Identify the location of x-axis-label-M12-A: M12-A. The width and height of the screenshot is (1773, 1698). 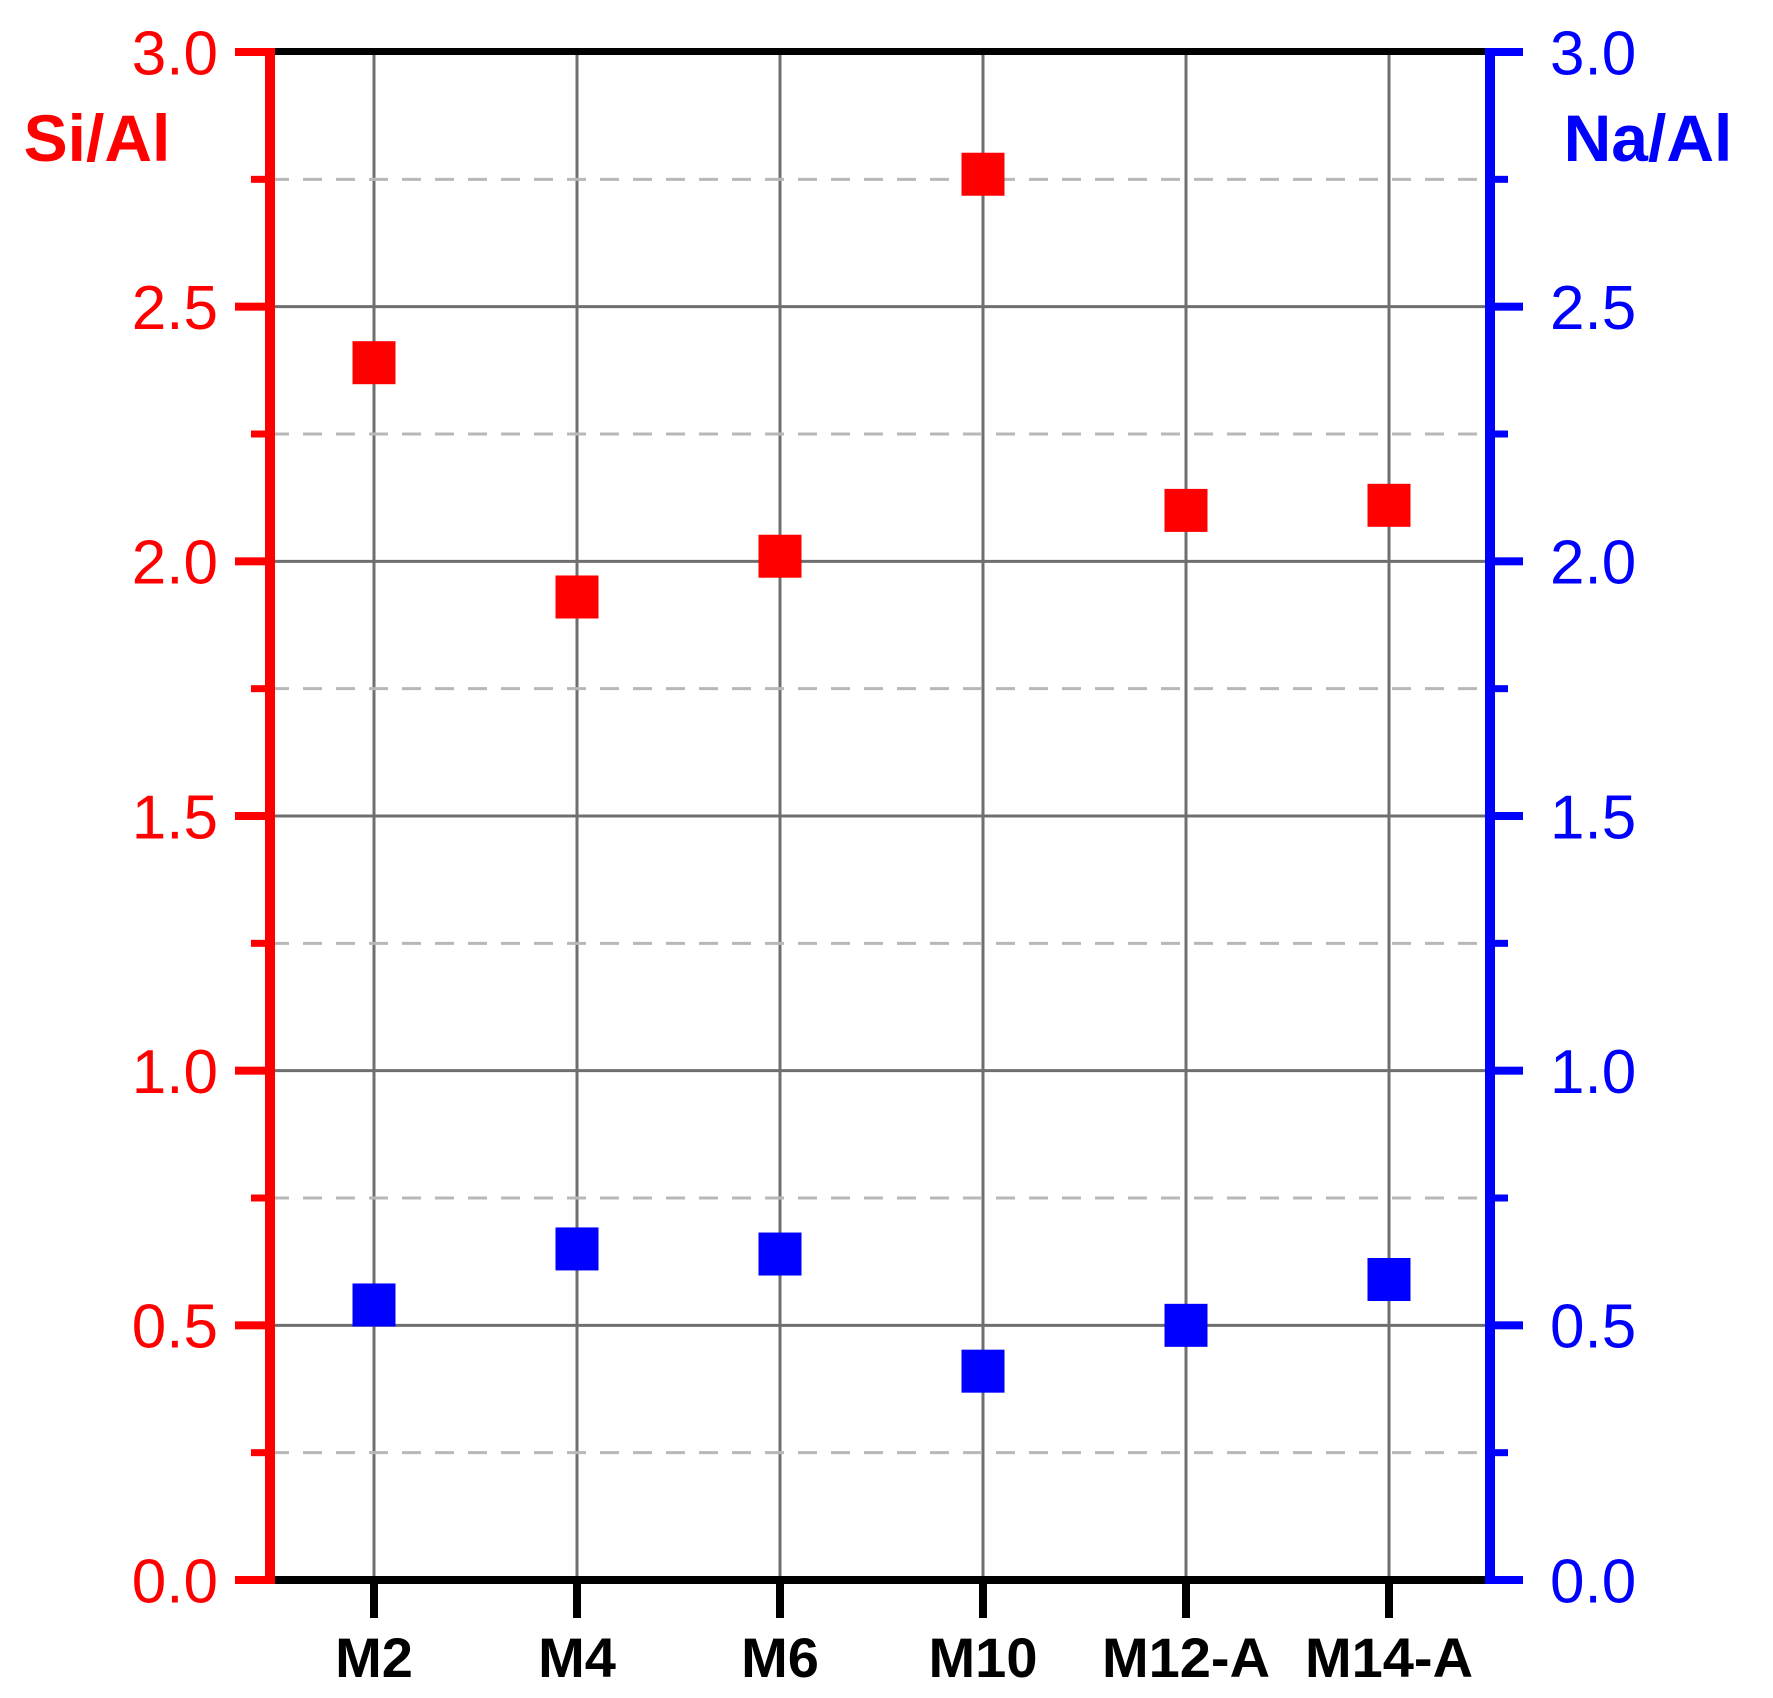
(1186, 1657).